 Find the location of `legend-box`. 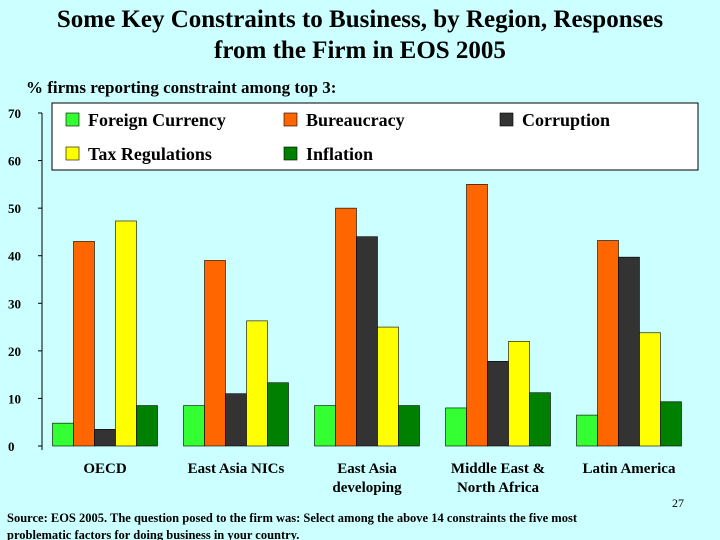

legend-box is located at coordinates (375, 136).